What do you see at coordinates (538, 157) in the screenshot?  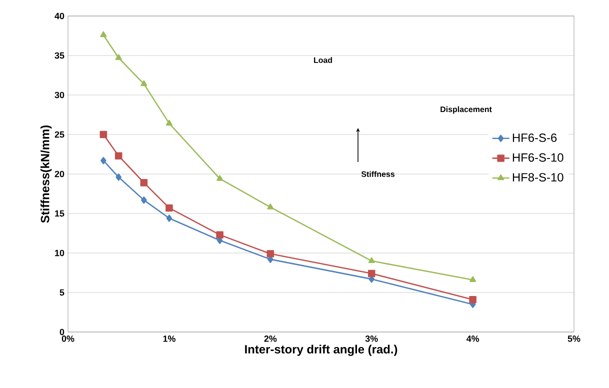 I see `legend-label: HF6-S-10` at bounding box center [538, 157].